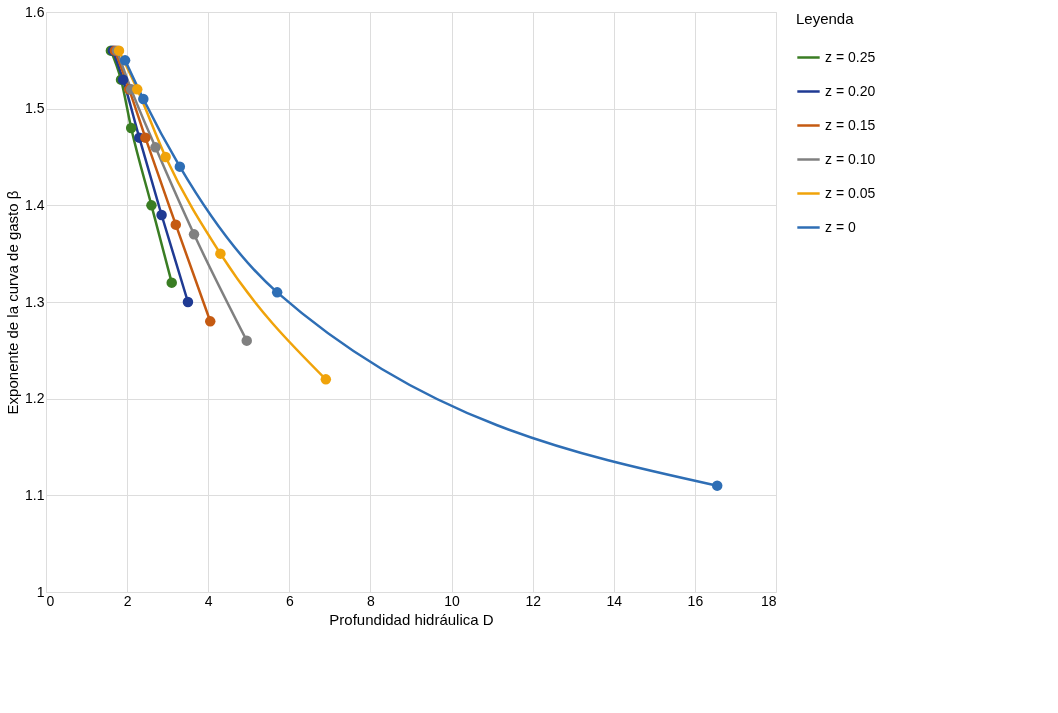 The height and width of the screenshot is (713, 1058). I want to click on x-tick-label: 12, so click(533, 600).